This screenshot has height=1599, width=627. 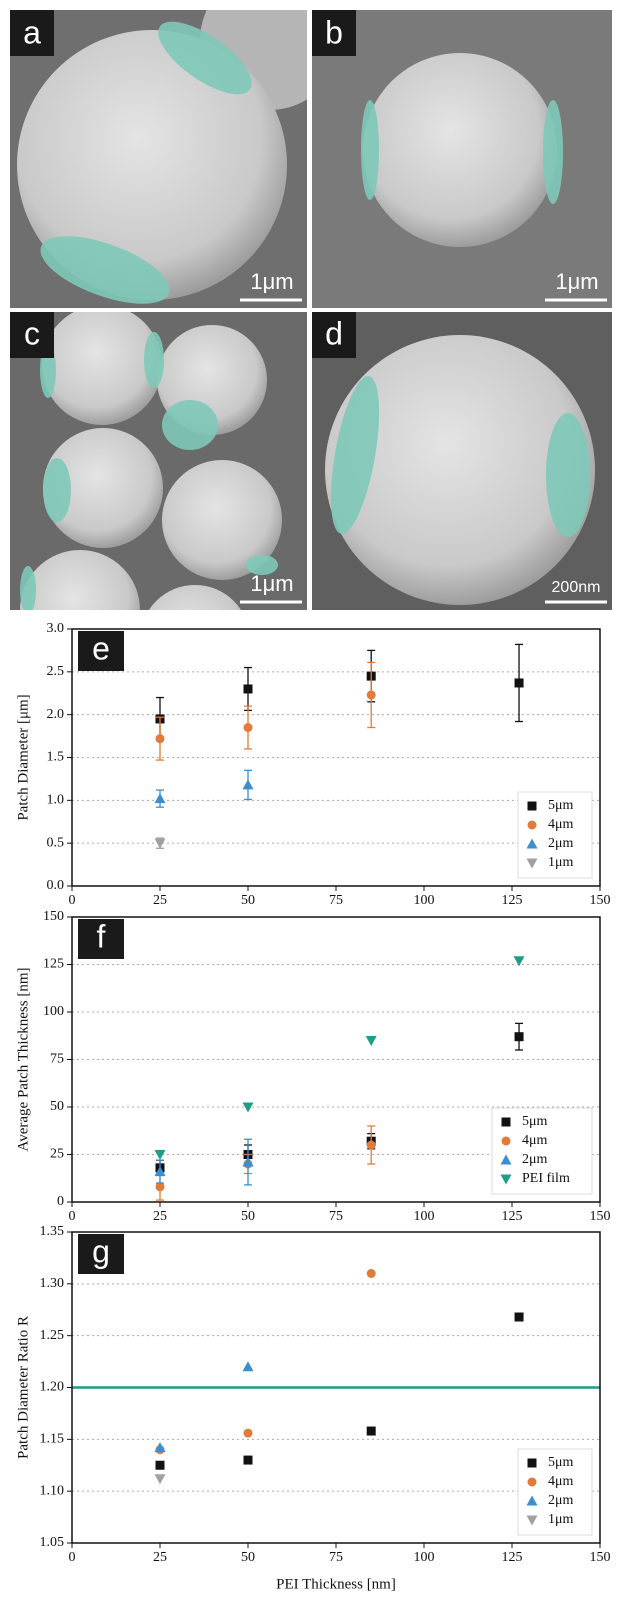 I want to click on scale-bar-label: 200nm, so click(x=576, y=587).